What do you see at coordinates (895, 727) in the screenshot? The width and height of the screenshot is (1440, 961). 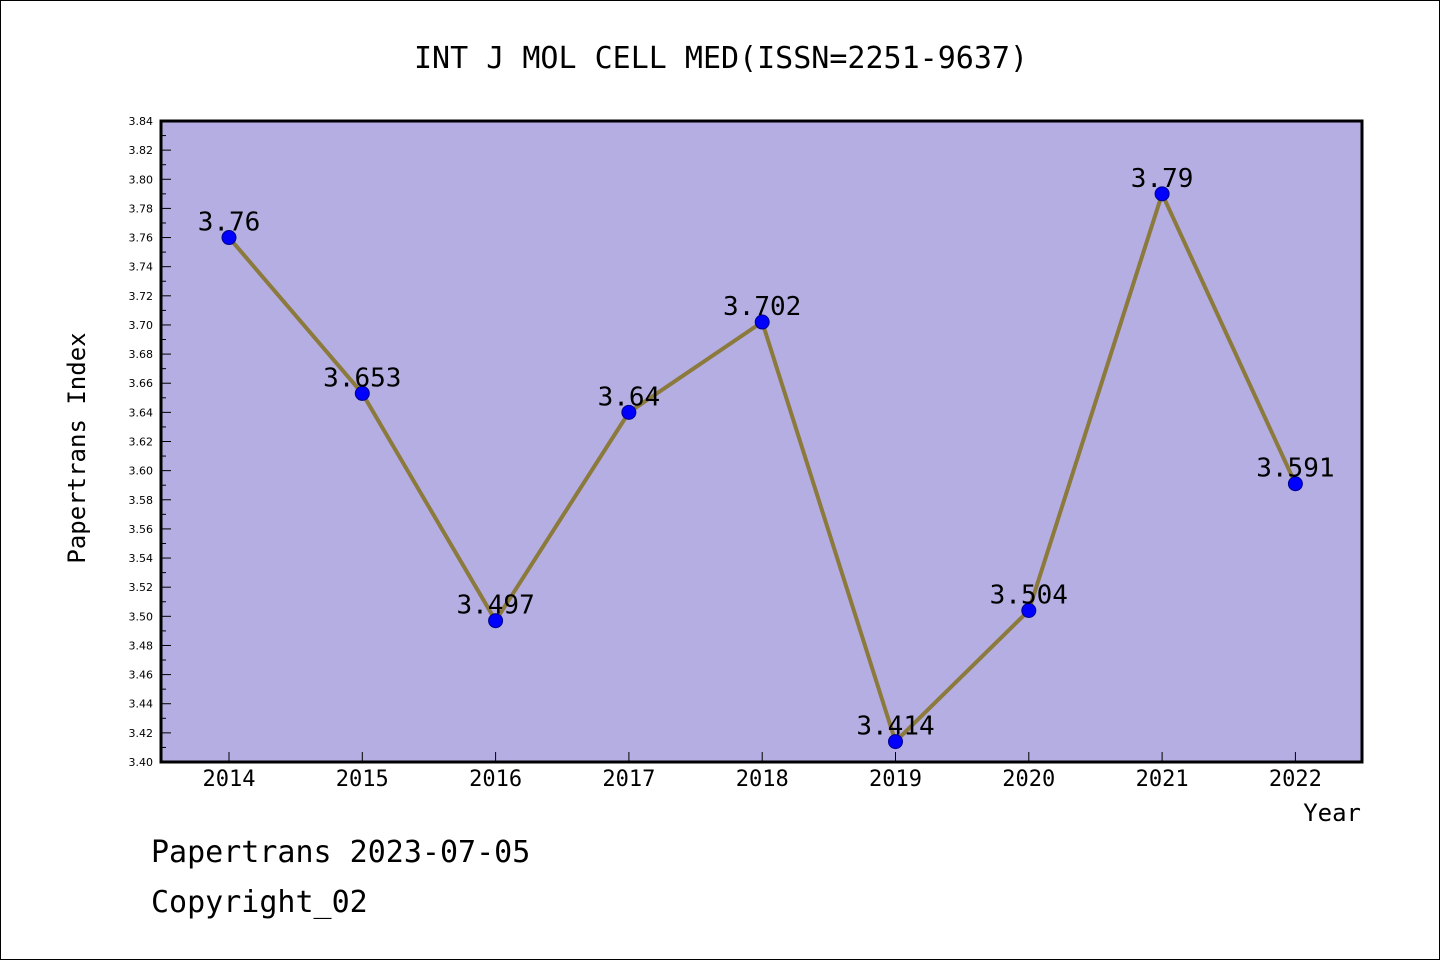 I see `data-label: 3.414` at bounding box center [895, 727].